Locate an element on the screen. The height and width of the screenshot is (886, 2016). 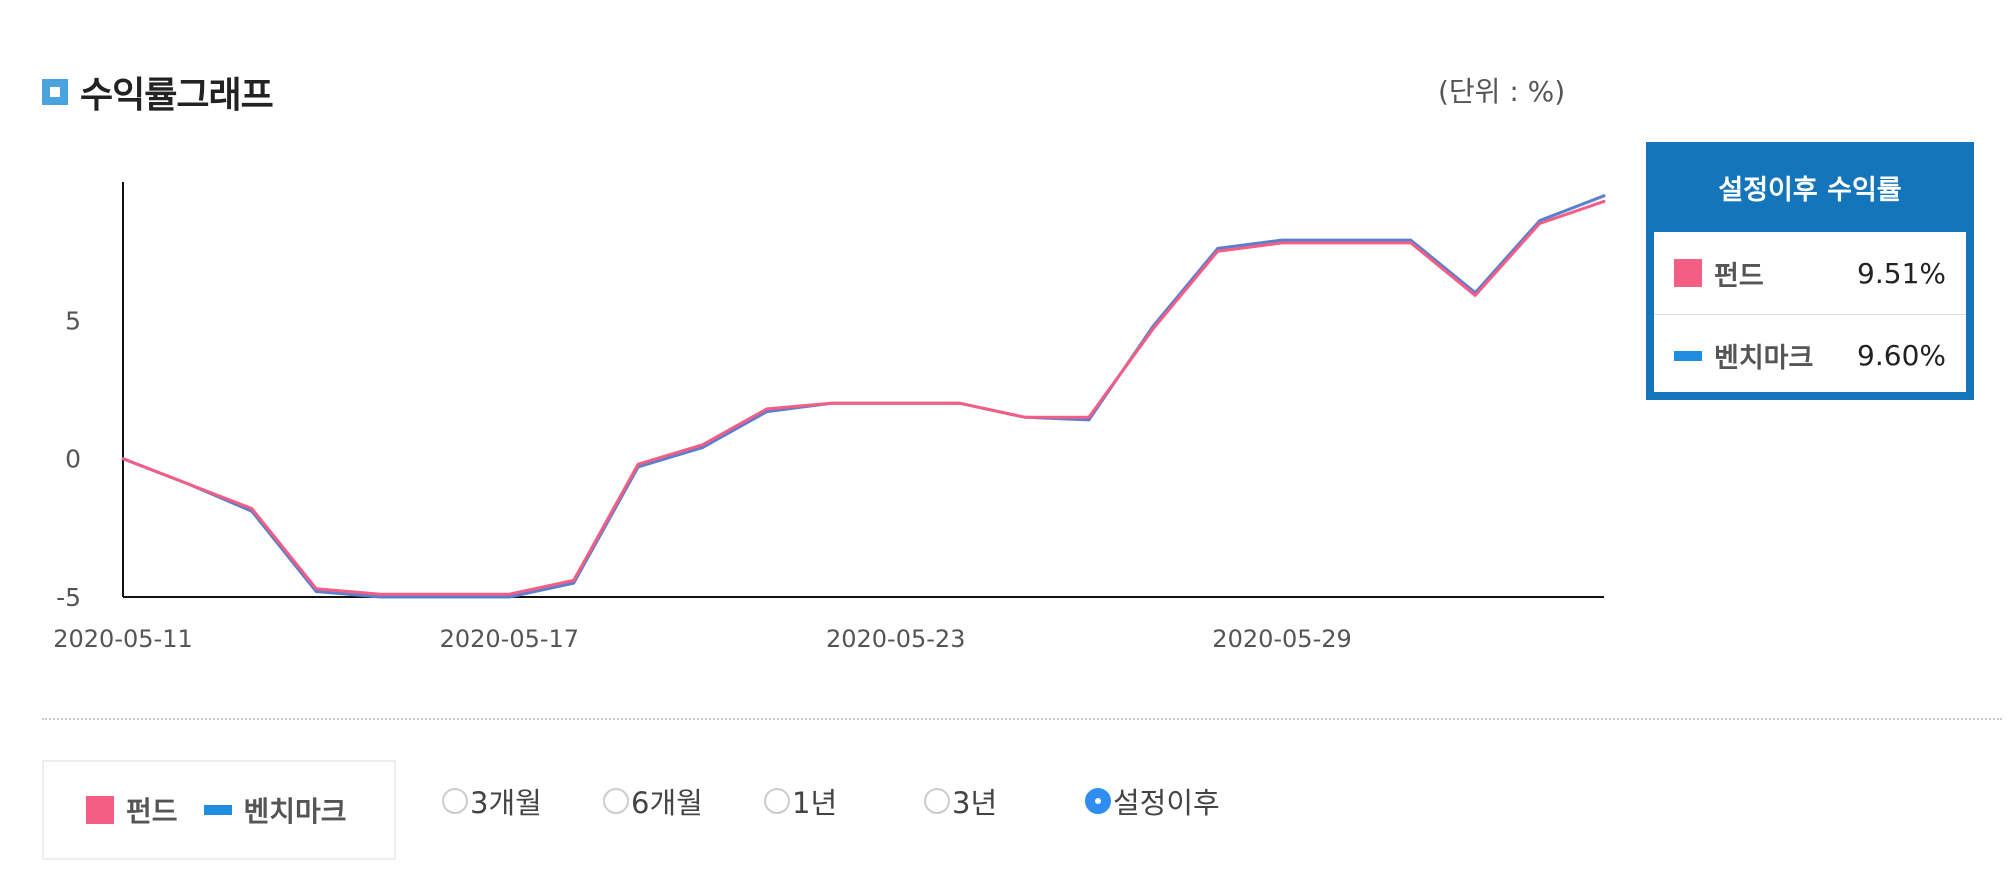
summary-row-fund: 펀드 9.51% is located at coordinates (1810, 273).